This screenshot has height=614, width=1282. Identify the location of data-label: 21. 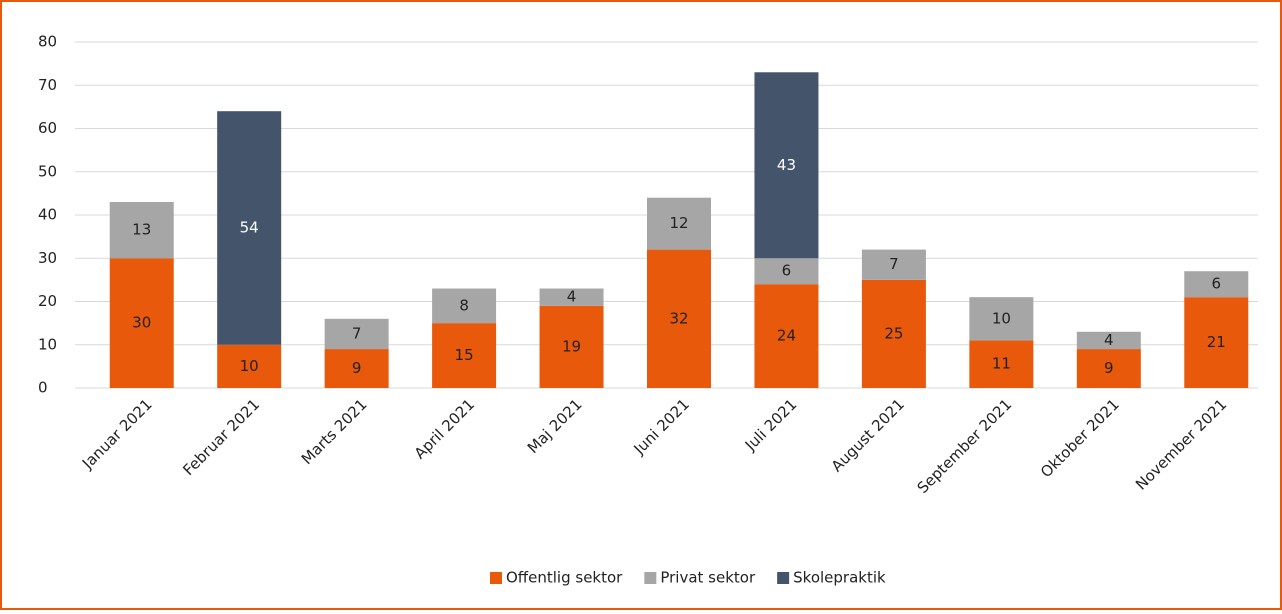
(1216, 342).